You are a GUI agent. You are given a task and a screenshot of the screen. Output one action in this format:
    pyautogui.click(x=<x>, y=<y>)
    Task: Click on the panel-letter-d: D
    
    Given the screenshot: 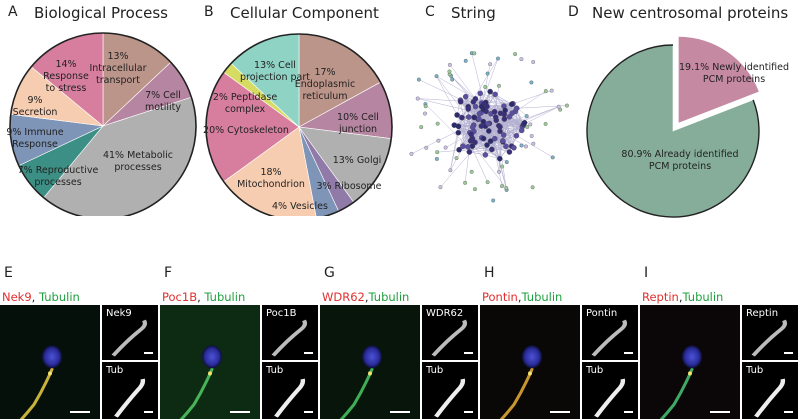 What is the action you would take?
    pyautogui.click(x=573, y=12)
    